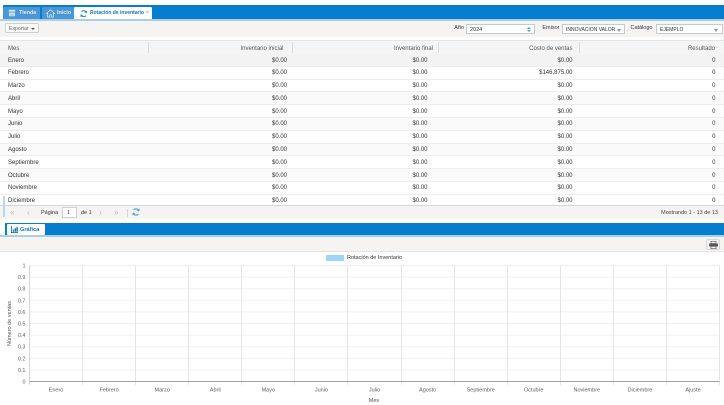 The image size is (724, 405). What do you see at coordinates (22, 290) in the screenshot?
I see `svg-text: 0.8` at bounding box center [22, 290].